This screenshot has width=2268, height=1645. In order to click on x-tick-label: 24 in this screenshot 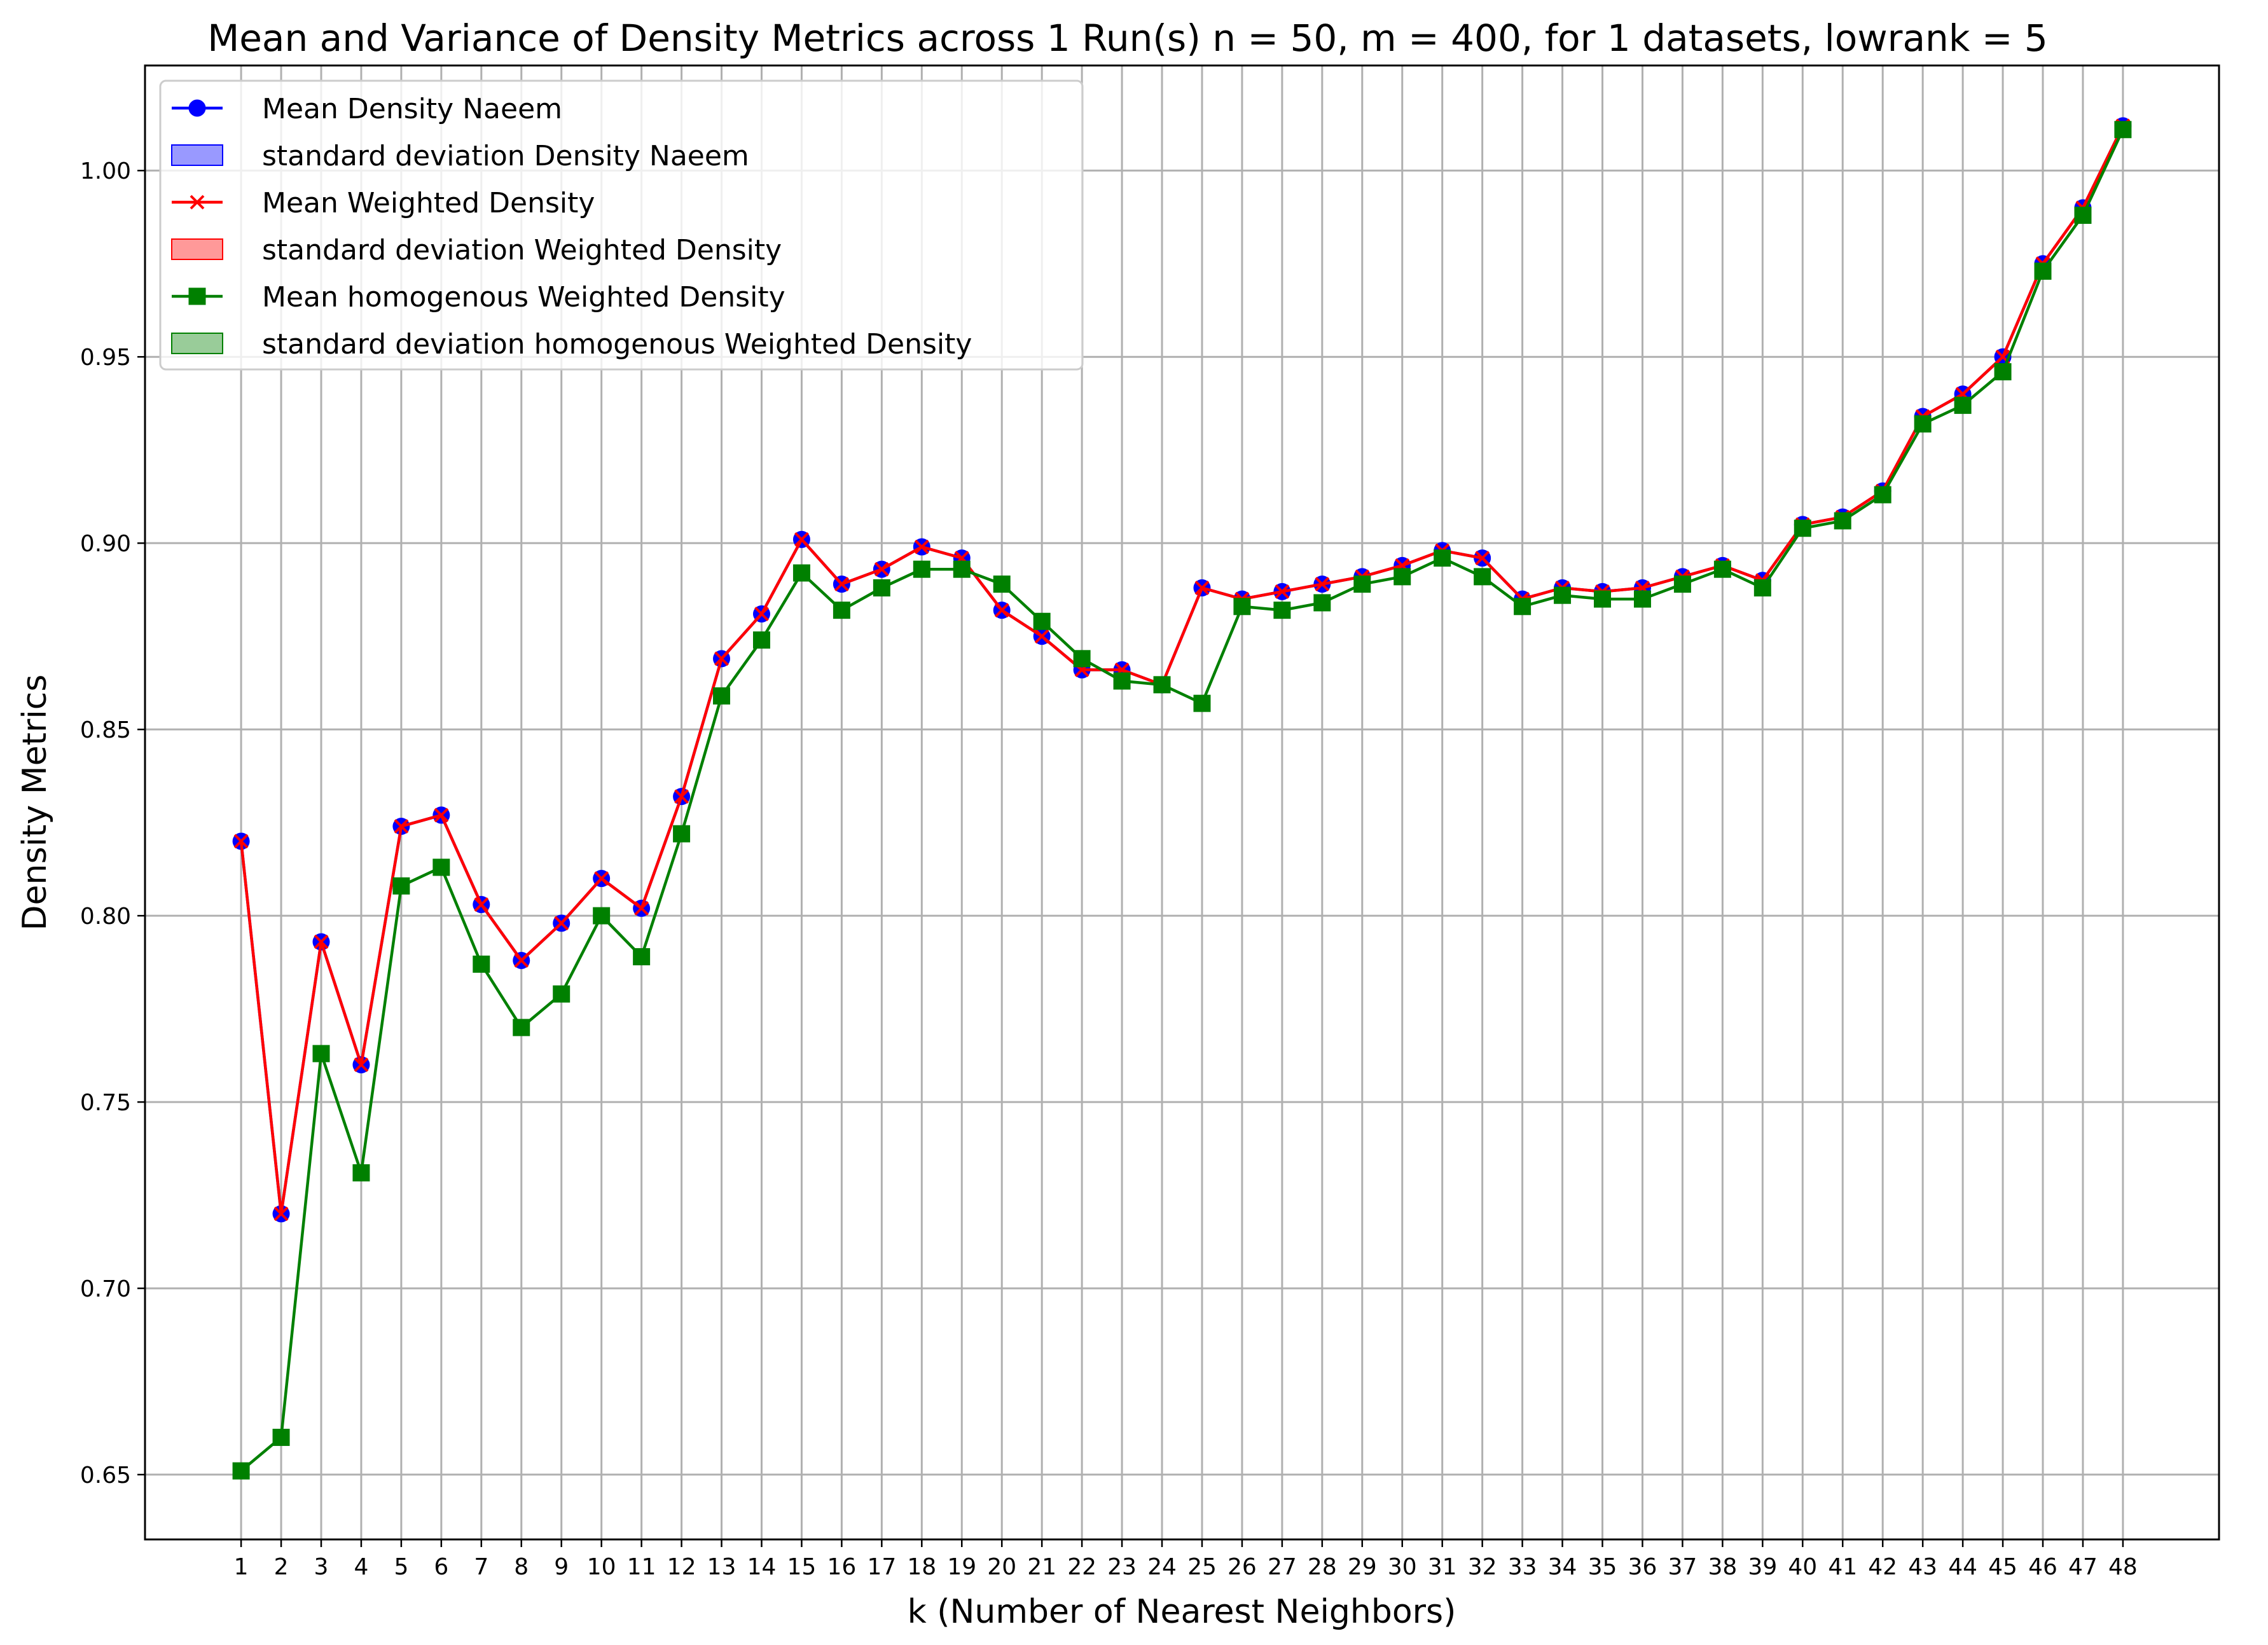, I will do `click(1162, 1567)`.